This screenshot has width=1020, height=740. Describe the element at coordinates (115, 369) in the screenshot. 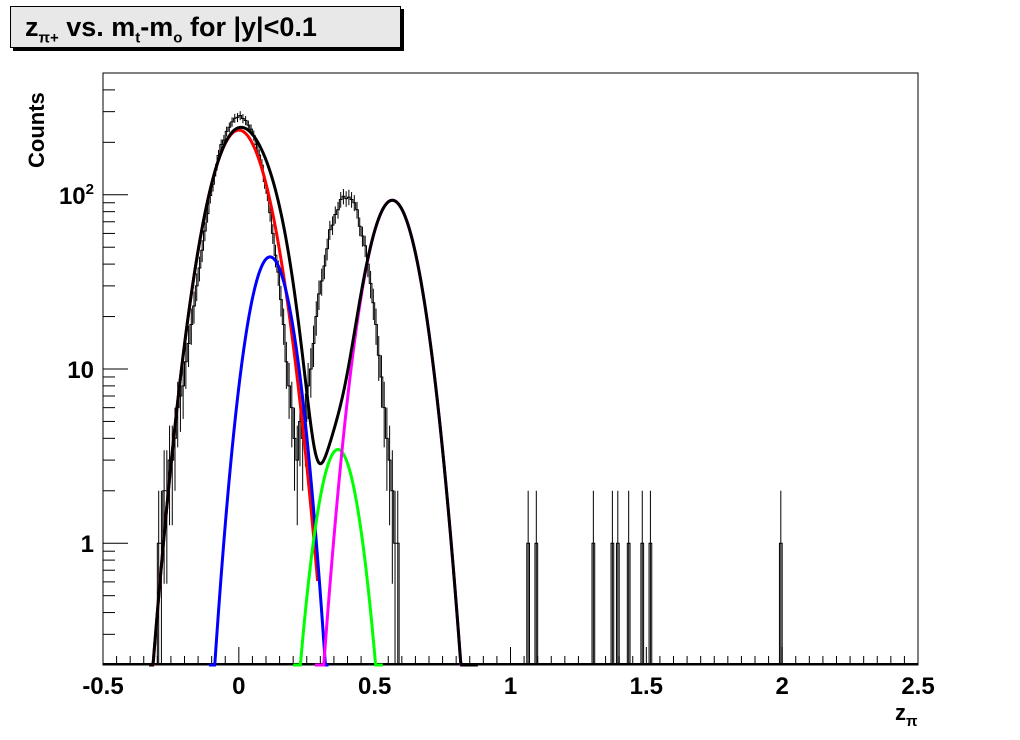

I see `y-axis-ticks` at that location.